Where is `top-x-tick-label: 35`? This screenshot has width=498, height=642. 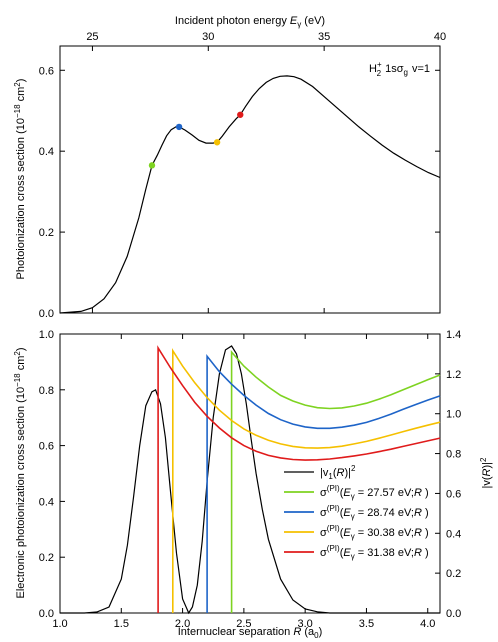
top-x-tick-label: 35 is located at coordinates (324, 37).